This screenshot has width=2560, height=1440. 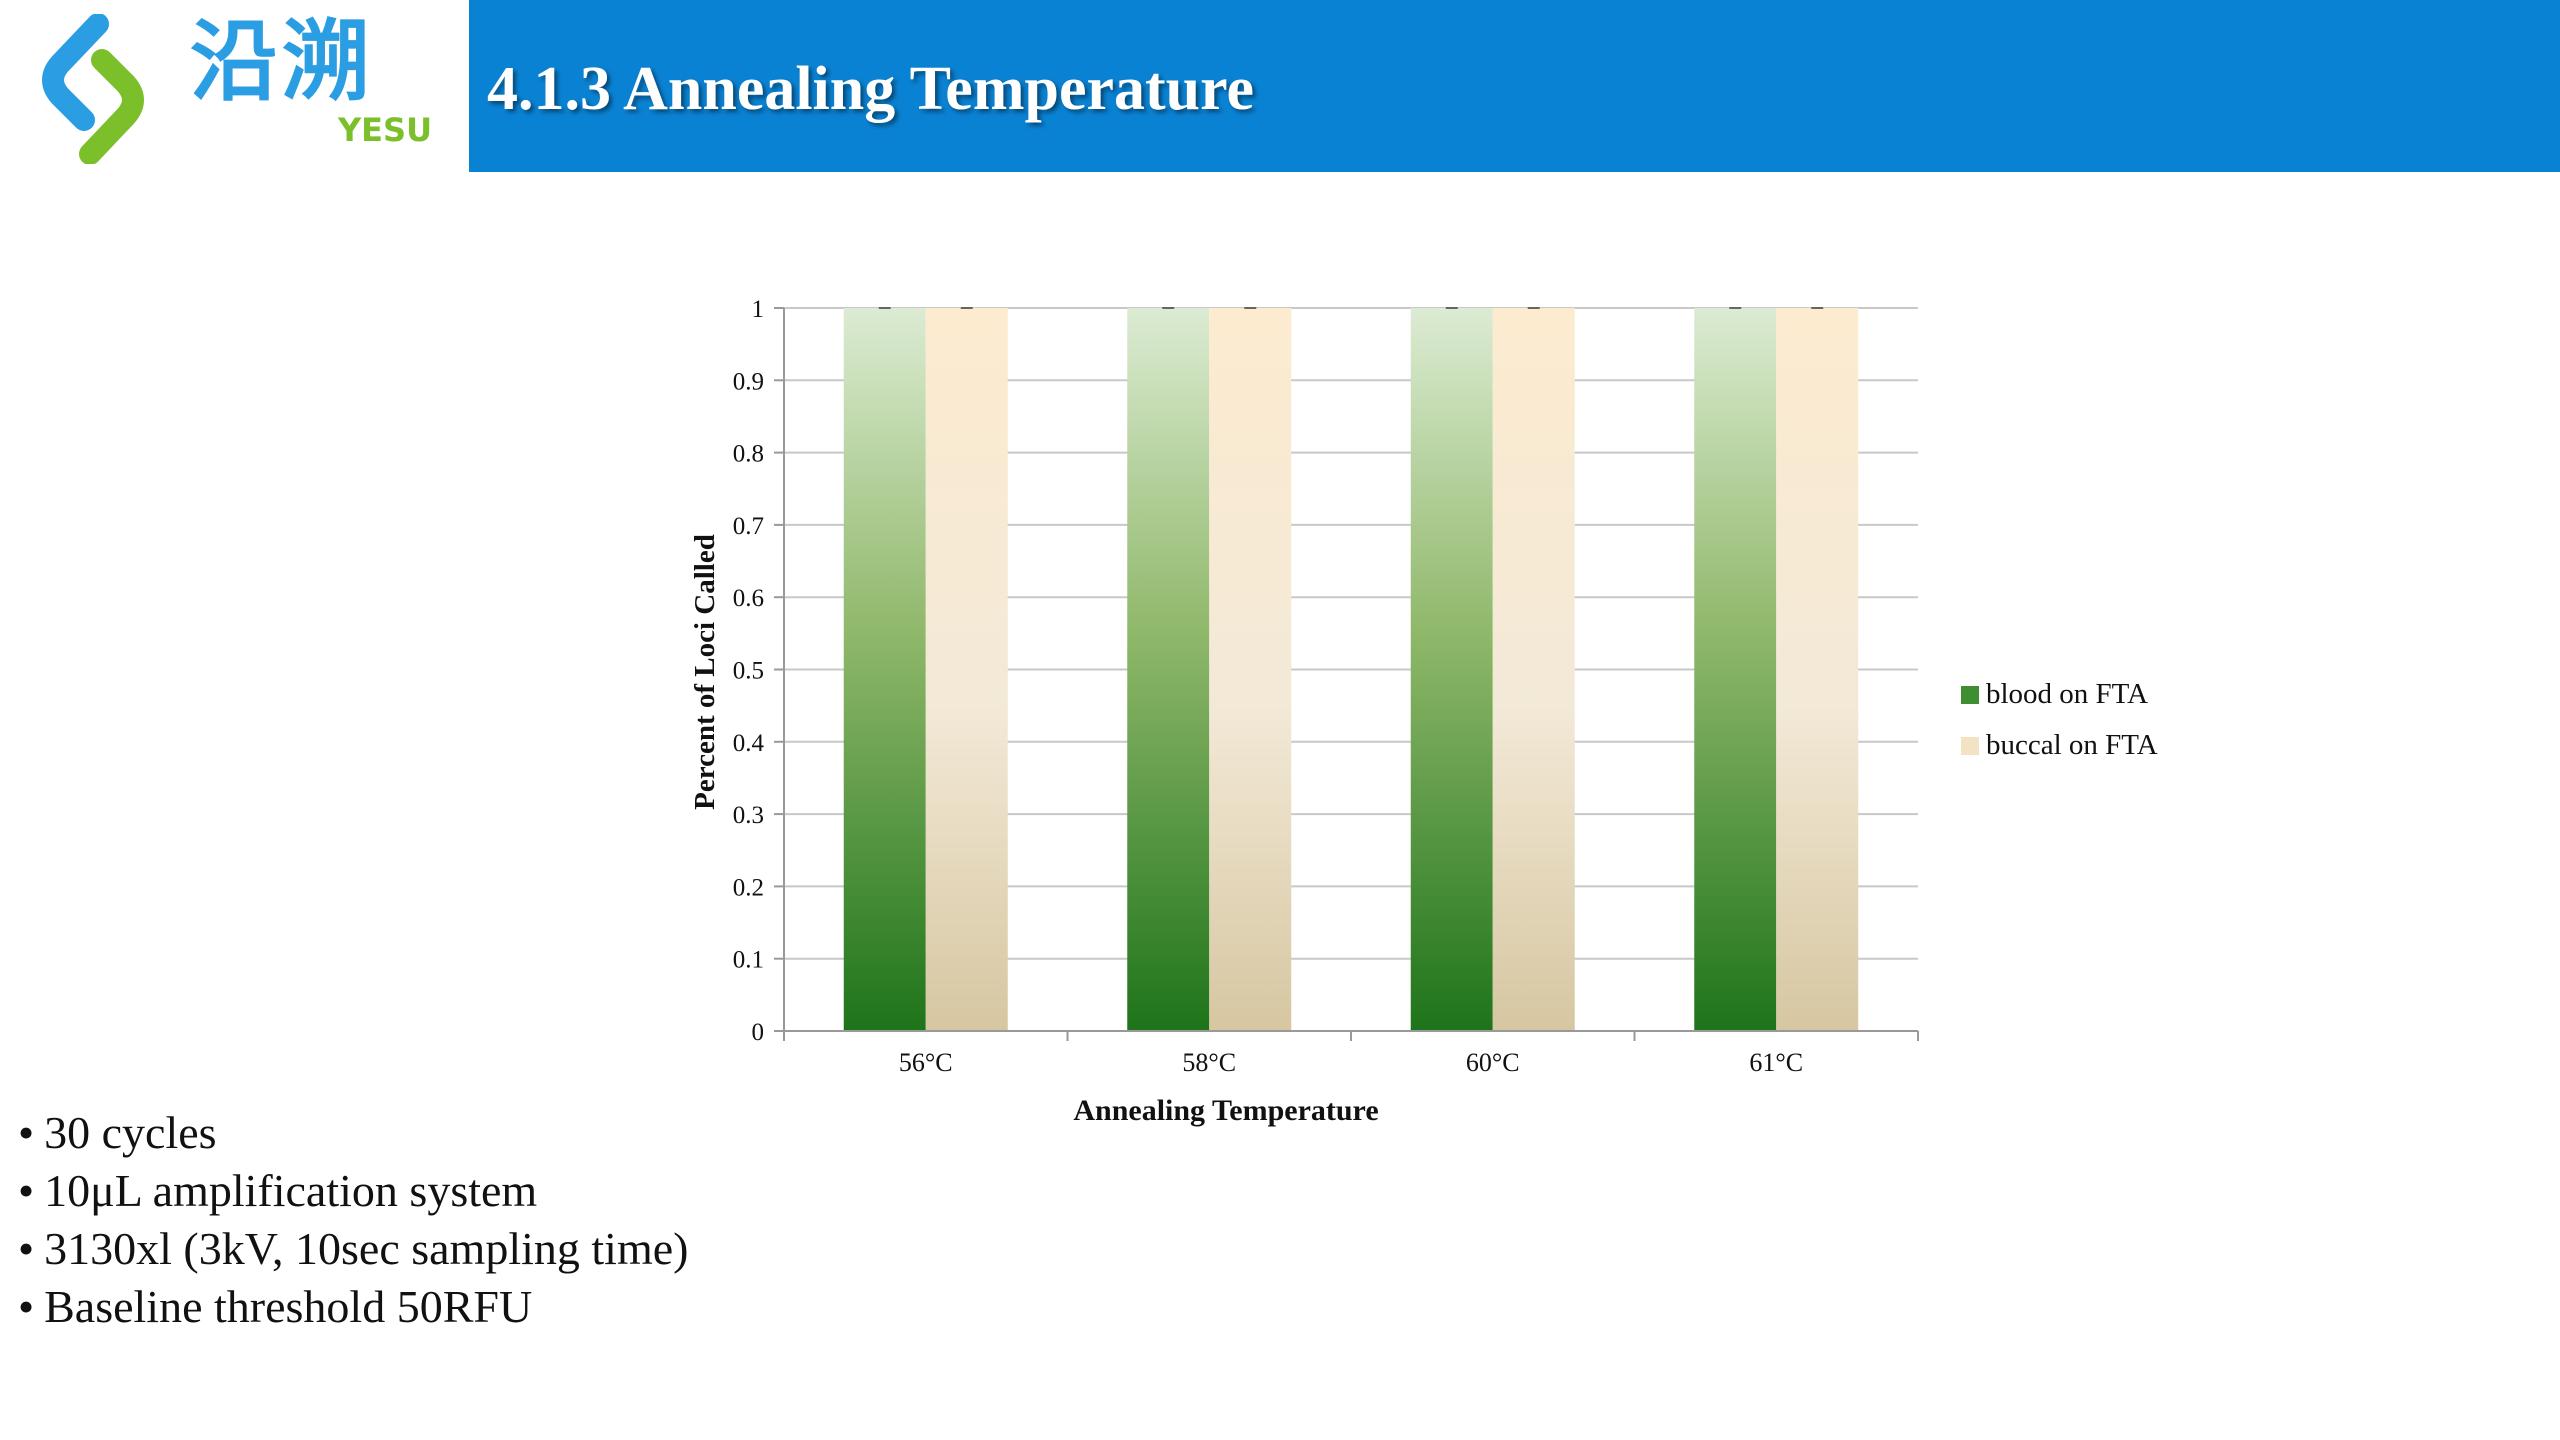 What do you see at coordinates (2072, 745) in the screenshot?
I see `legend-label: buccal on FTA` at bounding box center [2072, 745].